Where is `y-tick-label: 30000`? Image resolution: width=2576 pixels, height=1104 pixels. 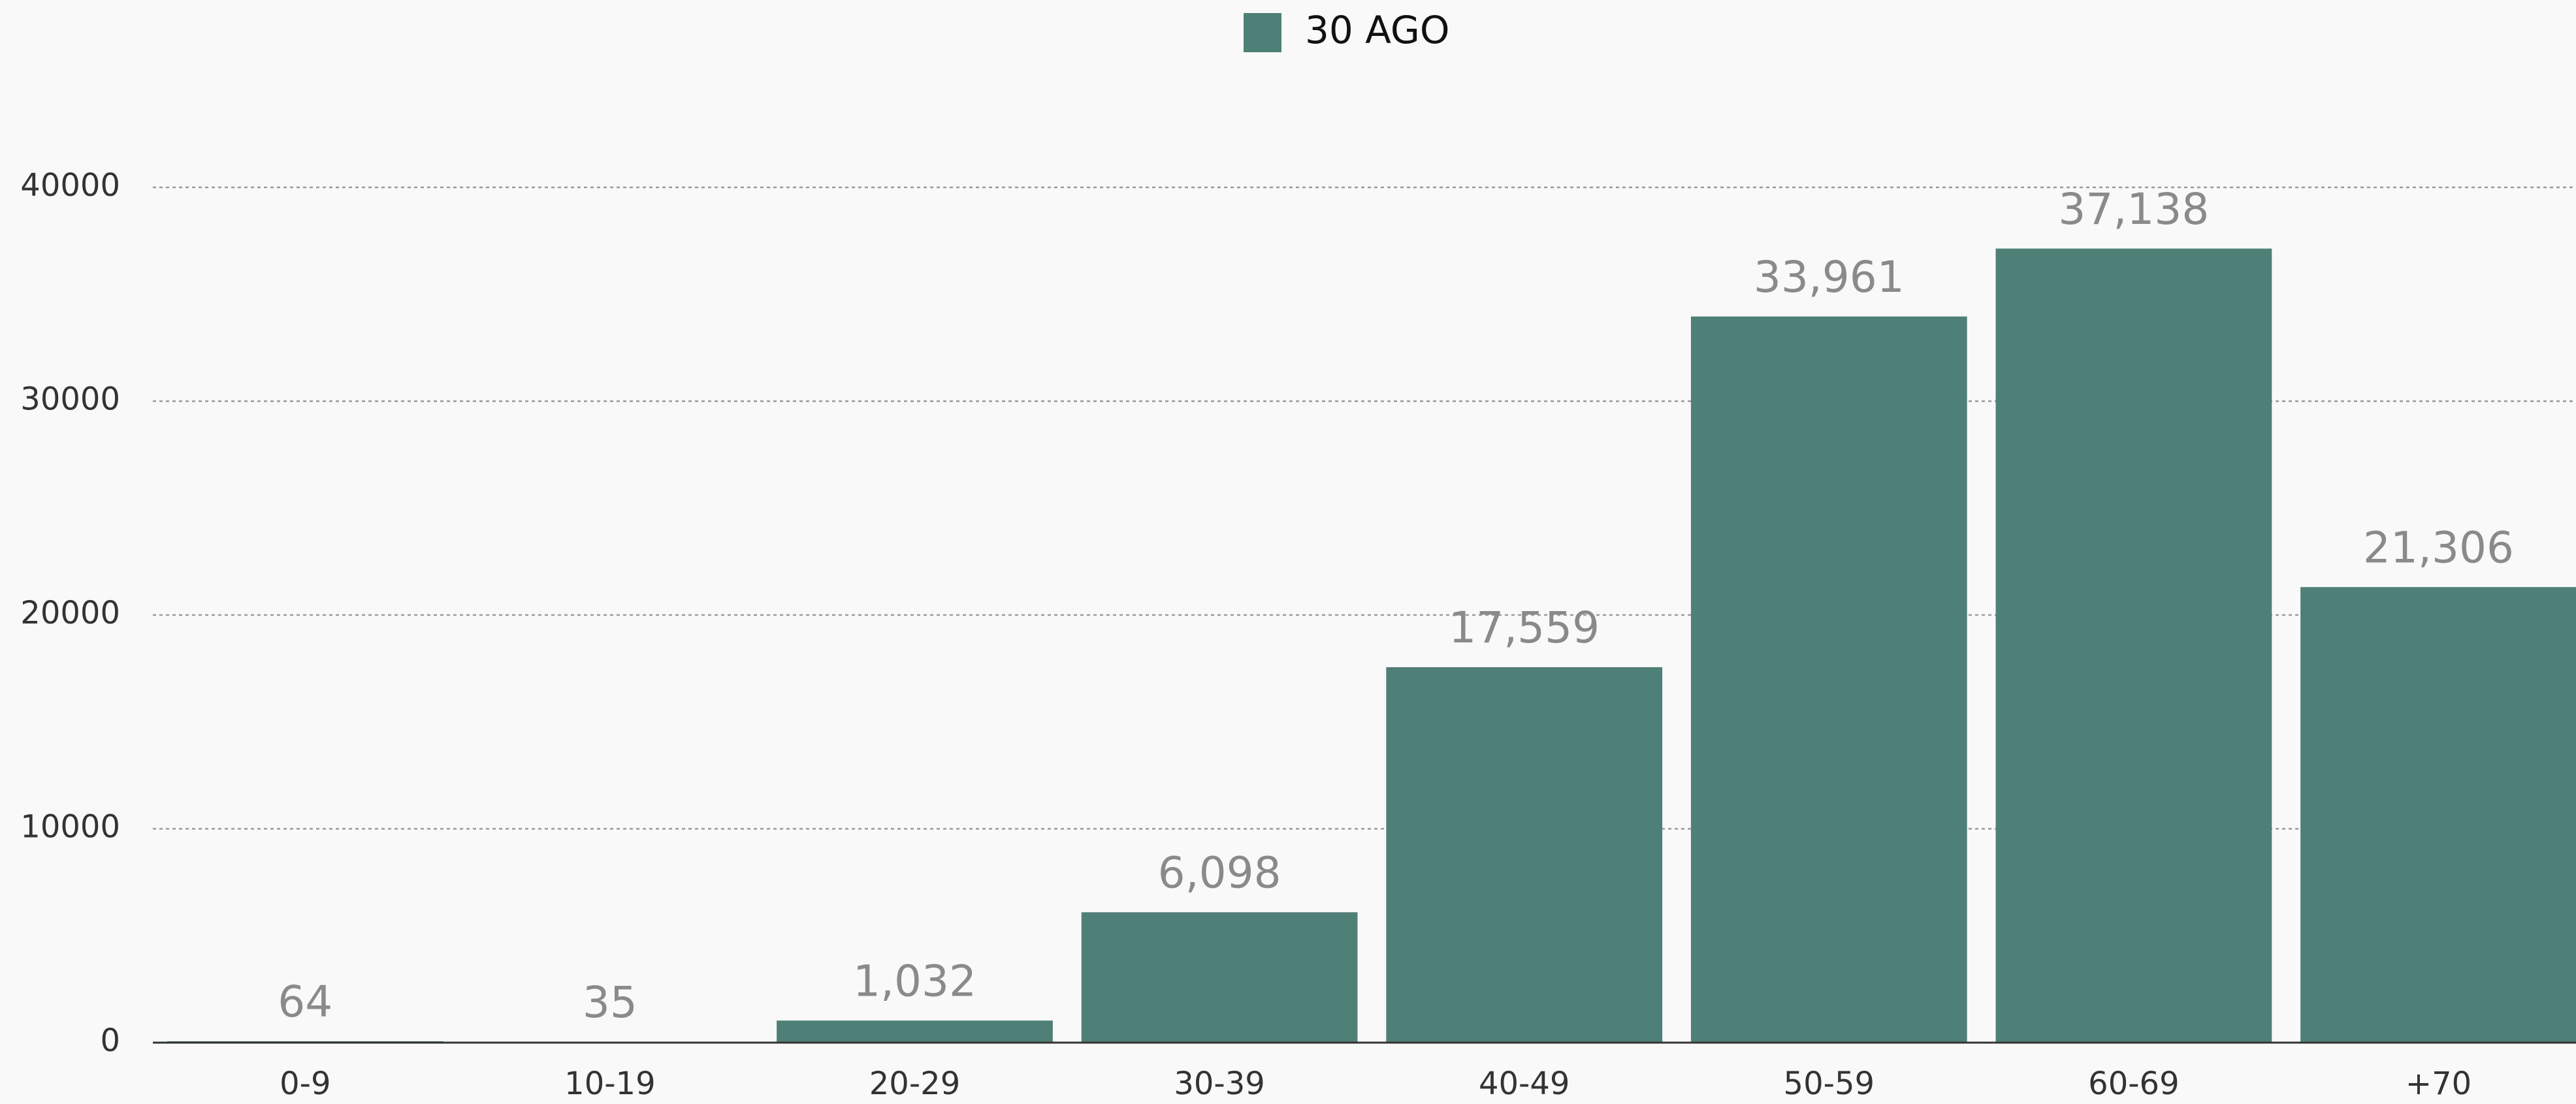 y-tick-label: 30000 is located at coordinates (70, 399).